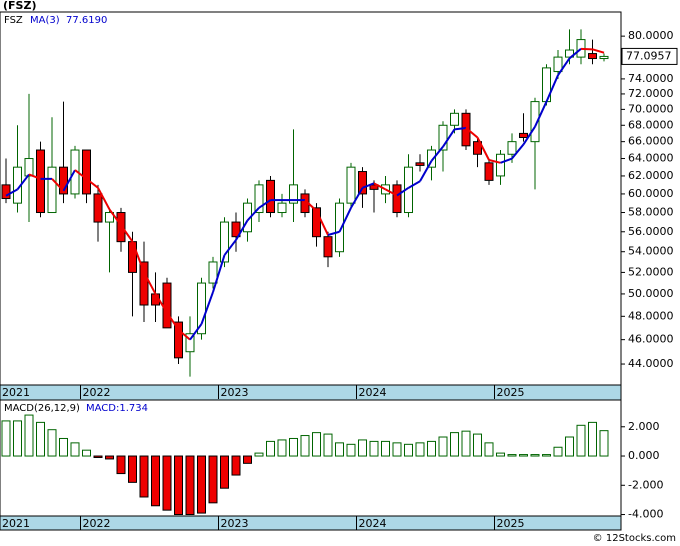  Describe the element at coordinates (651, 35) in the screenshot. I see `y-tick-label: 80.0000` at that location.